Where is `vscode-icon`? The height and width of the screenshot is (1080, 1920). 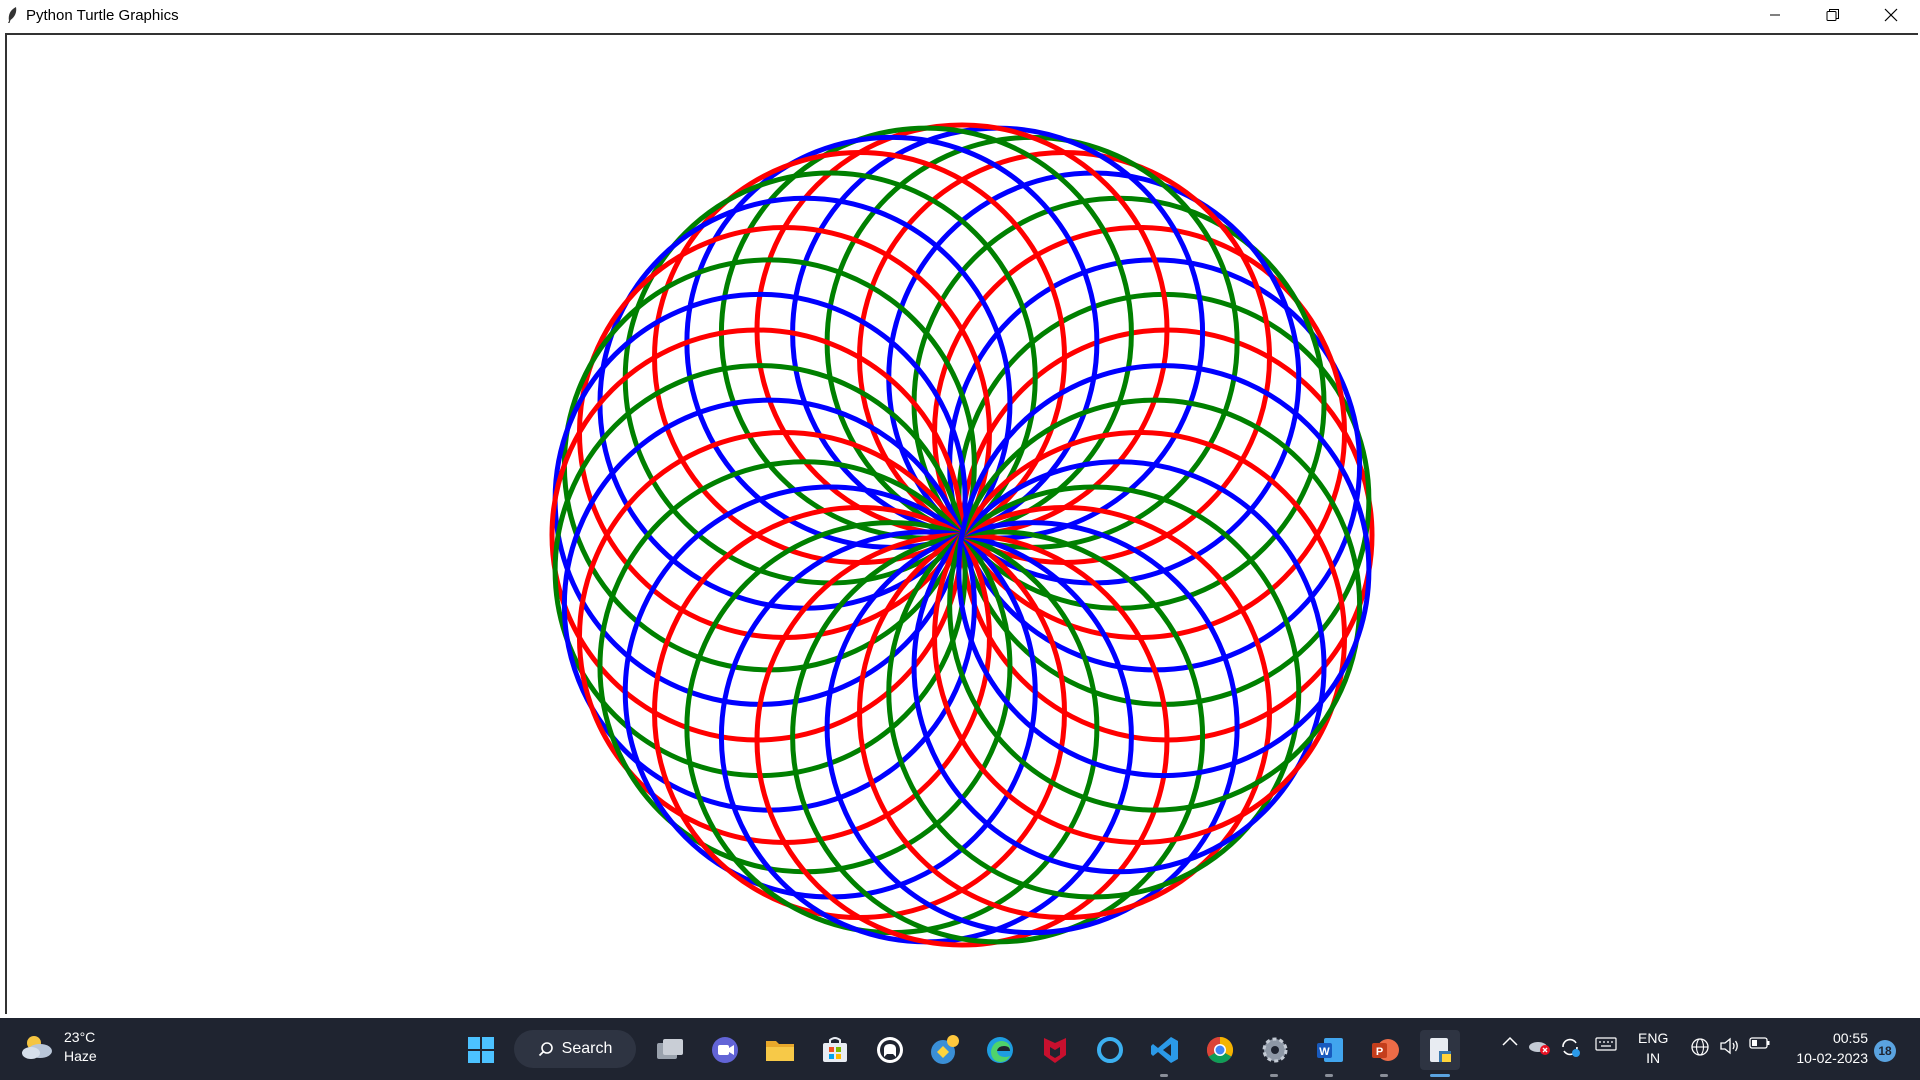 vscode-icon is located at coordinates (1164, 1050).